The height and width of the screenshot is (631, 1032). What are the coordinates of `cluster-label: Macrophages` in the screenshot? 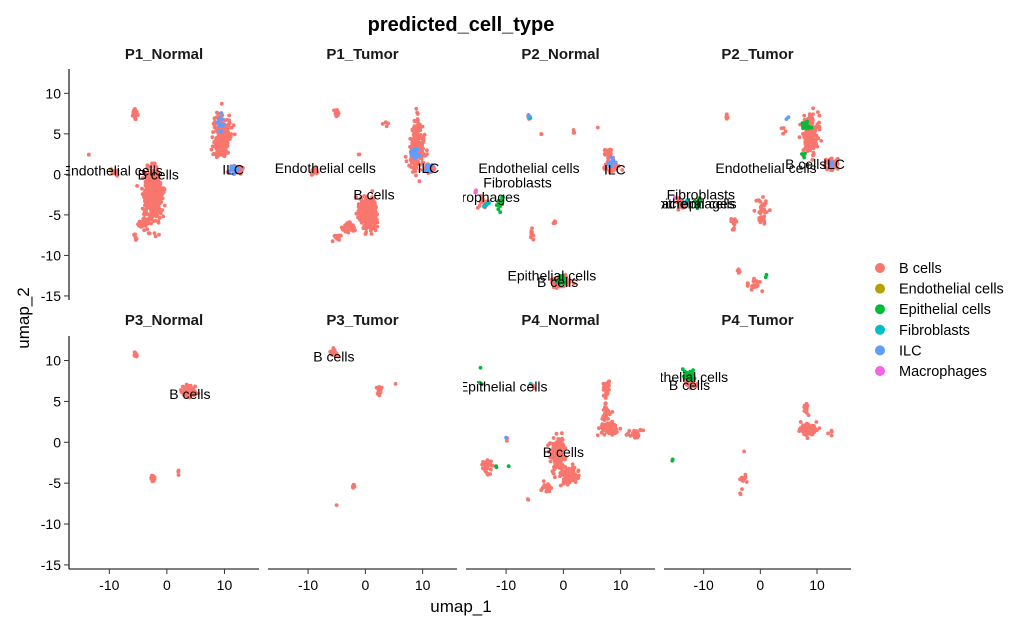 It's located at (692, 204).